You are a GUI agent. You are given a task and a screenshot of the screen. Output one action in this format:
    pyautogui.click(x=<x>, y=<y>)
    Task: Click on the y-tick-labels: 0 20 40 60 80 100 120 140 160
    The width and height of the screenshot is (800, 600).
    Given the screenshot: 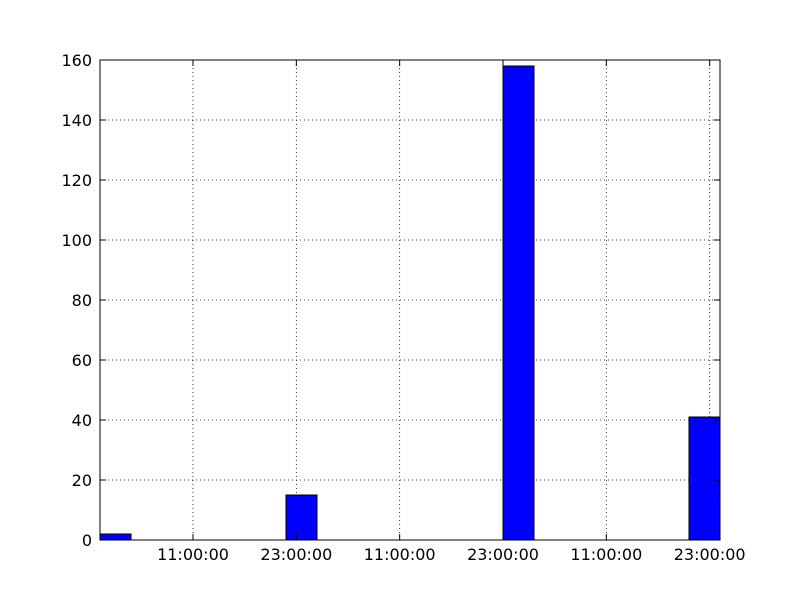 What is the action you would take?
    pyautogui.click(x=76, y=300)
    